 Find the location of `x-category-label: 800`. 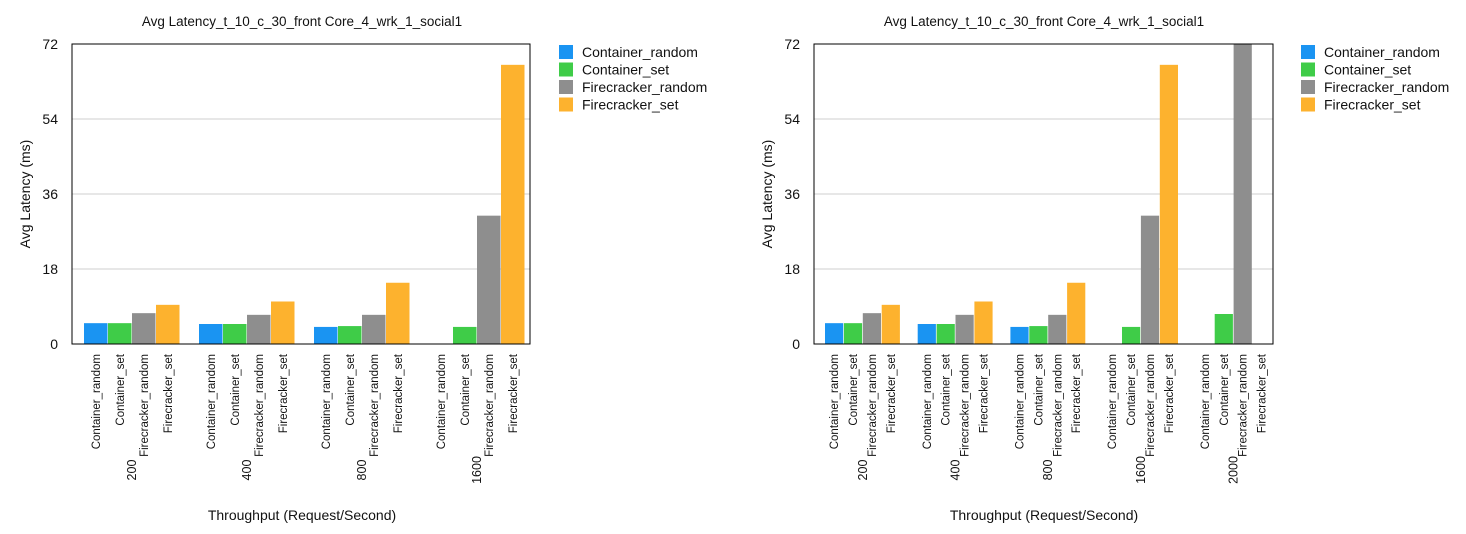

x-category-label: 800 is located at coordinates (1048, 470).